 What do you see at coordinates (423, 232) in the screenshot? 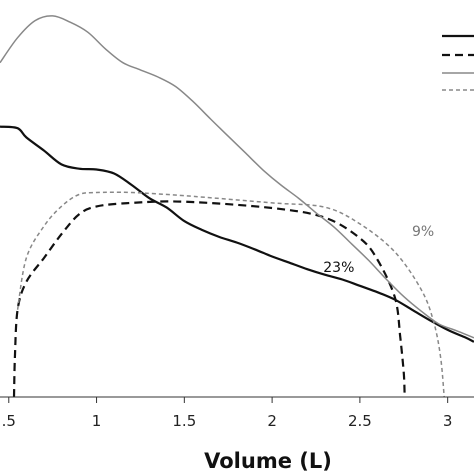
I see `annotation-1: 9%` at bounding box center [423, 232].